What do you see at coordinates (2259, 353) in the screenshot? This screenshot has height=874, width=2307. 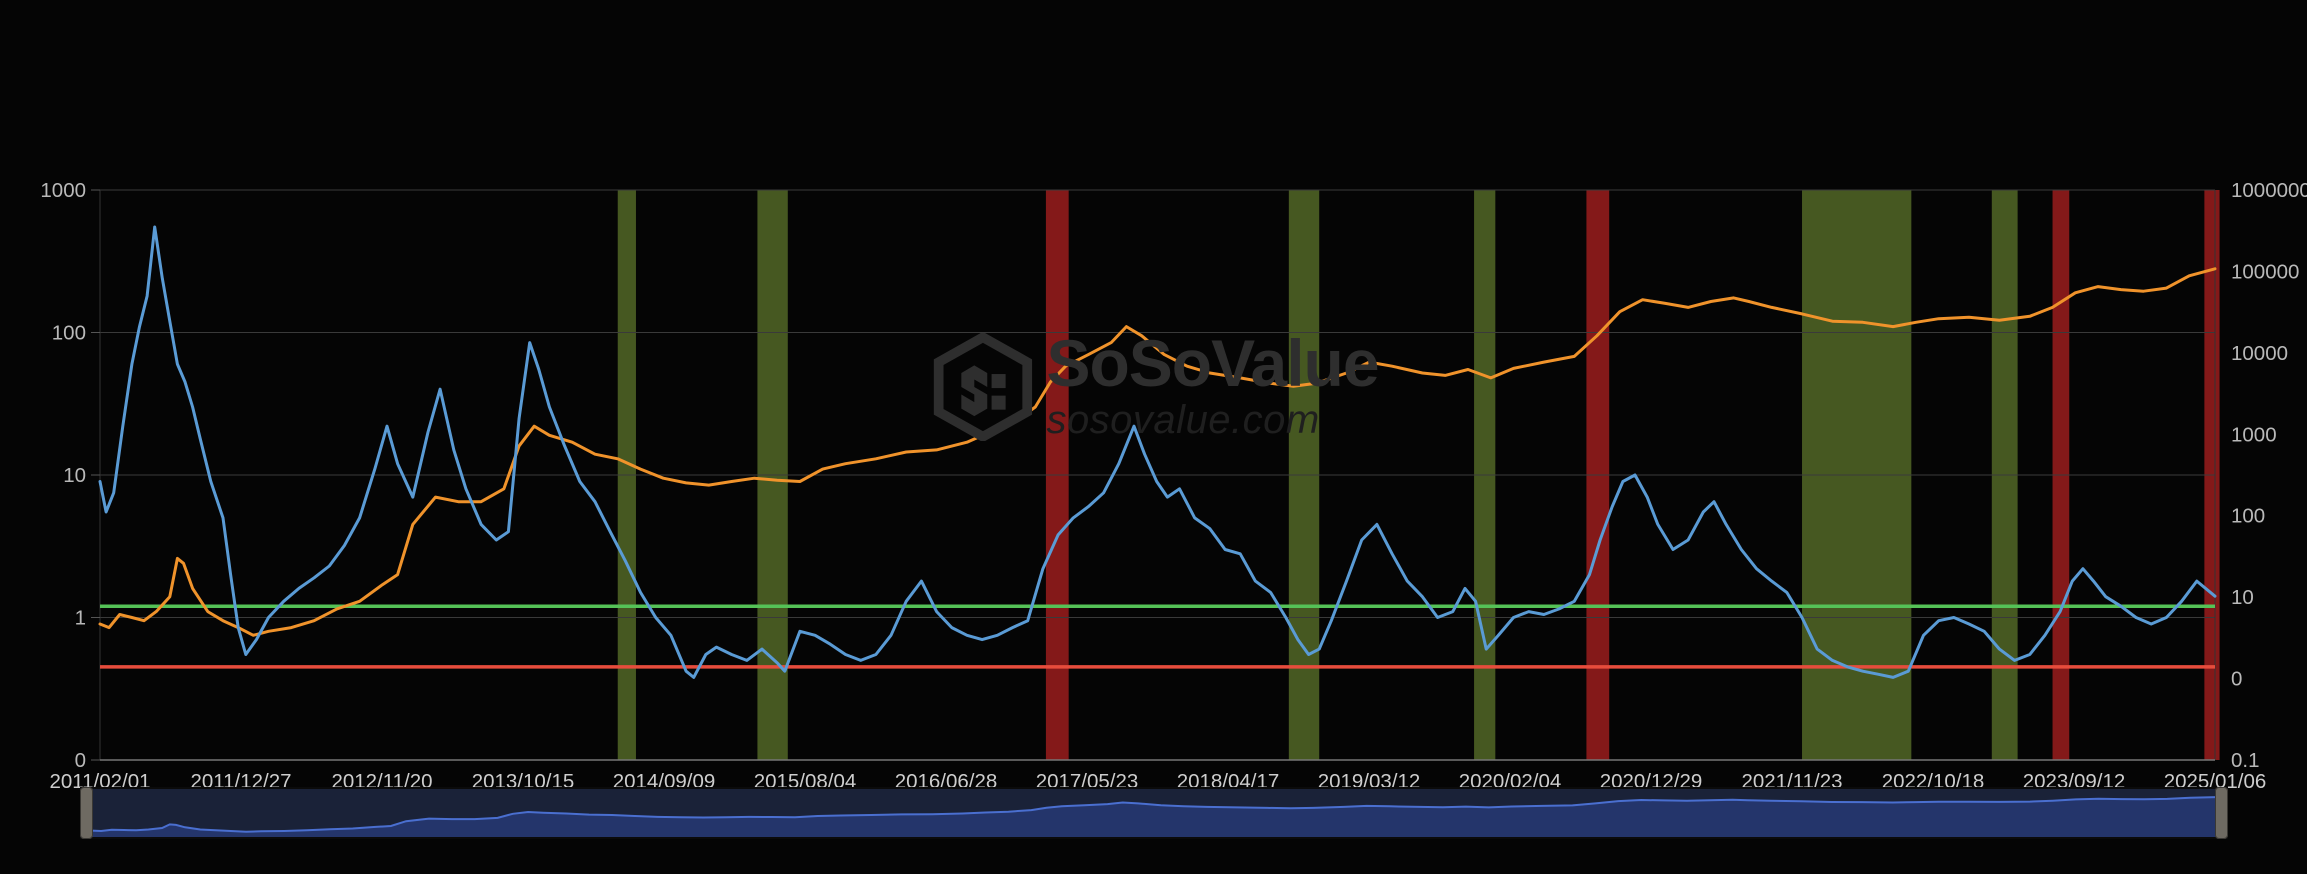 I see `y-axis-right-tick-2: 10000` at bounding box center [2259, 353].